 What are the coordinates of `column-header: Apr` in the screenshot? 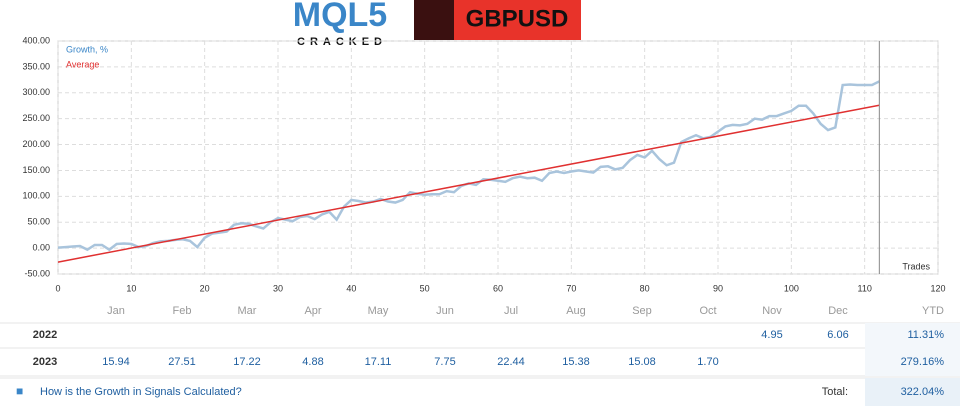 It's located at (312, 311).